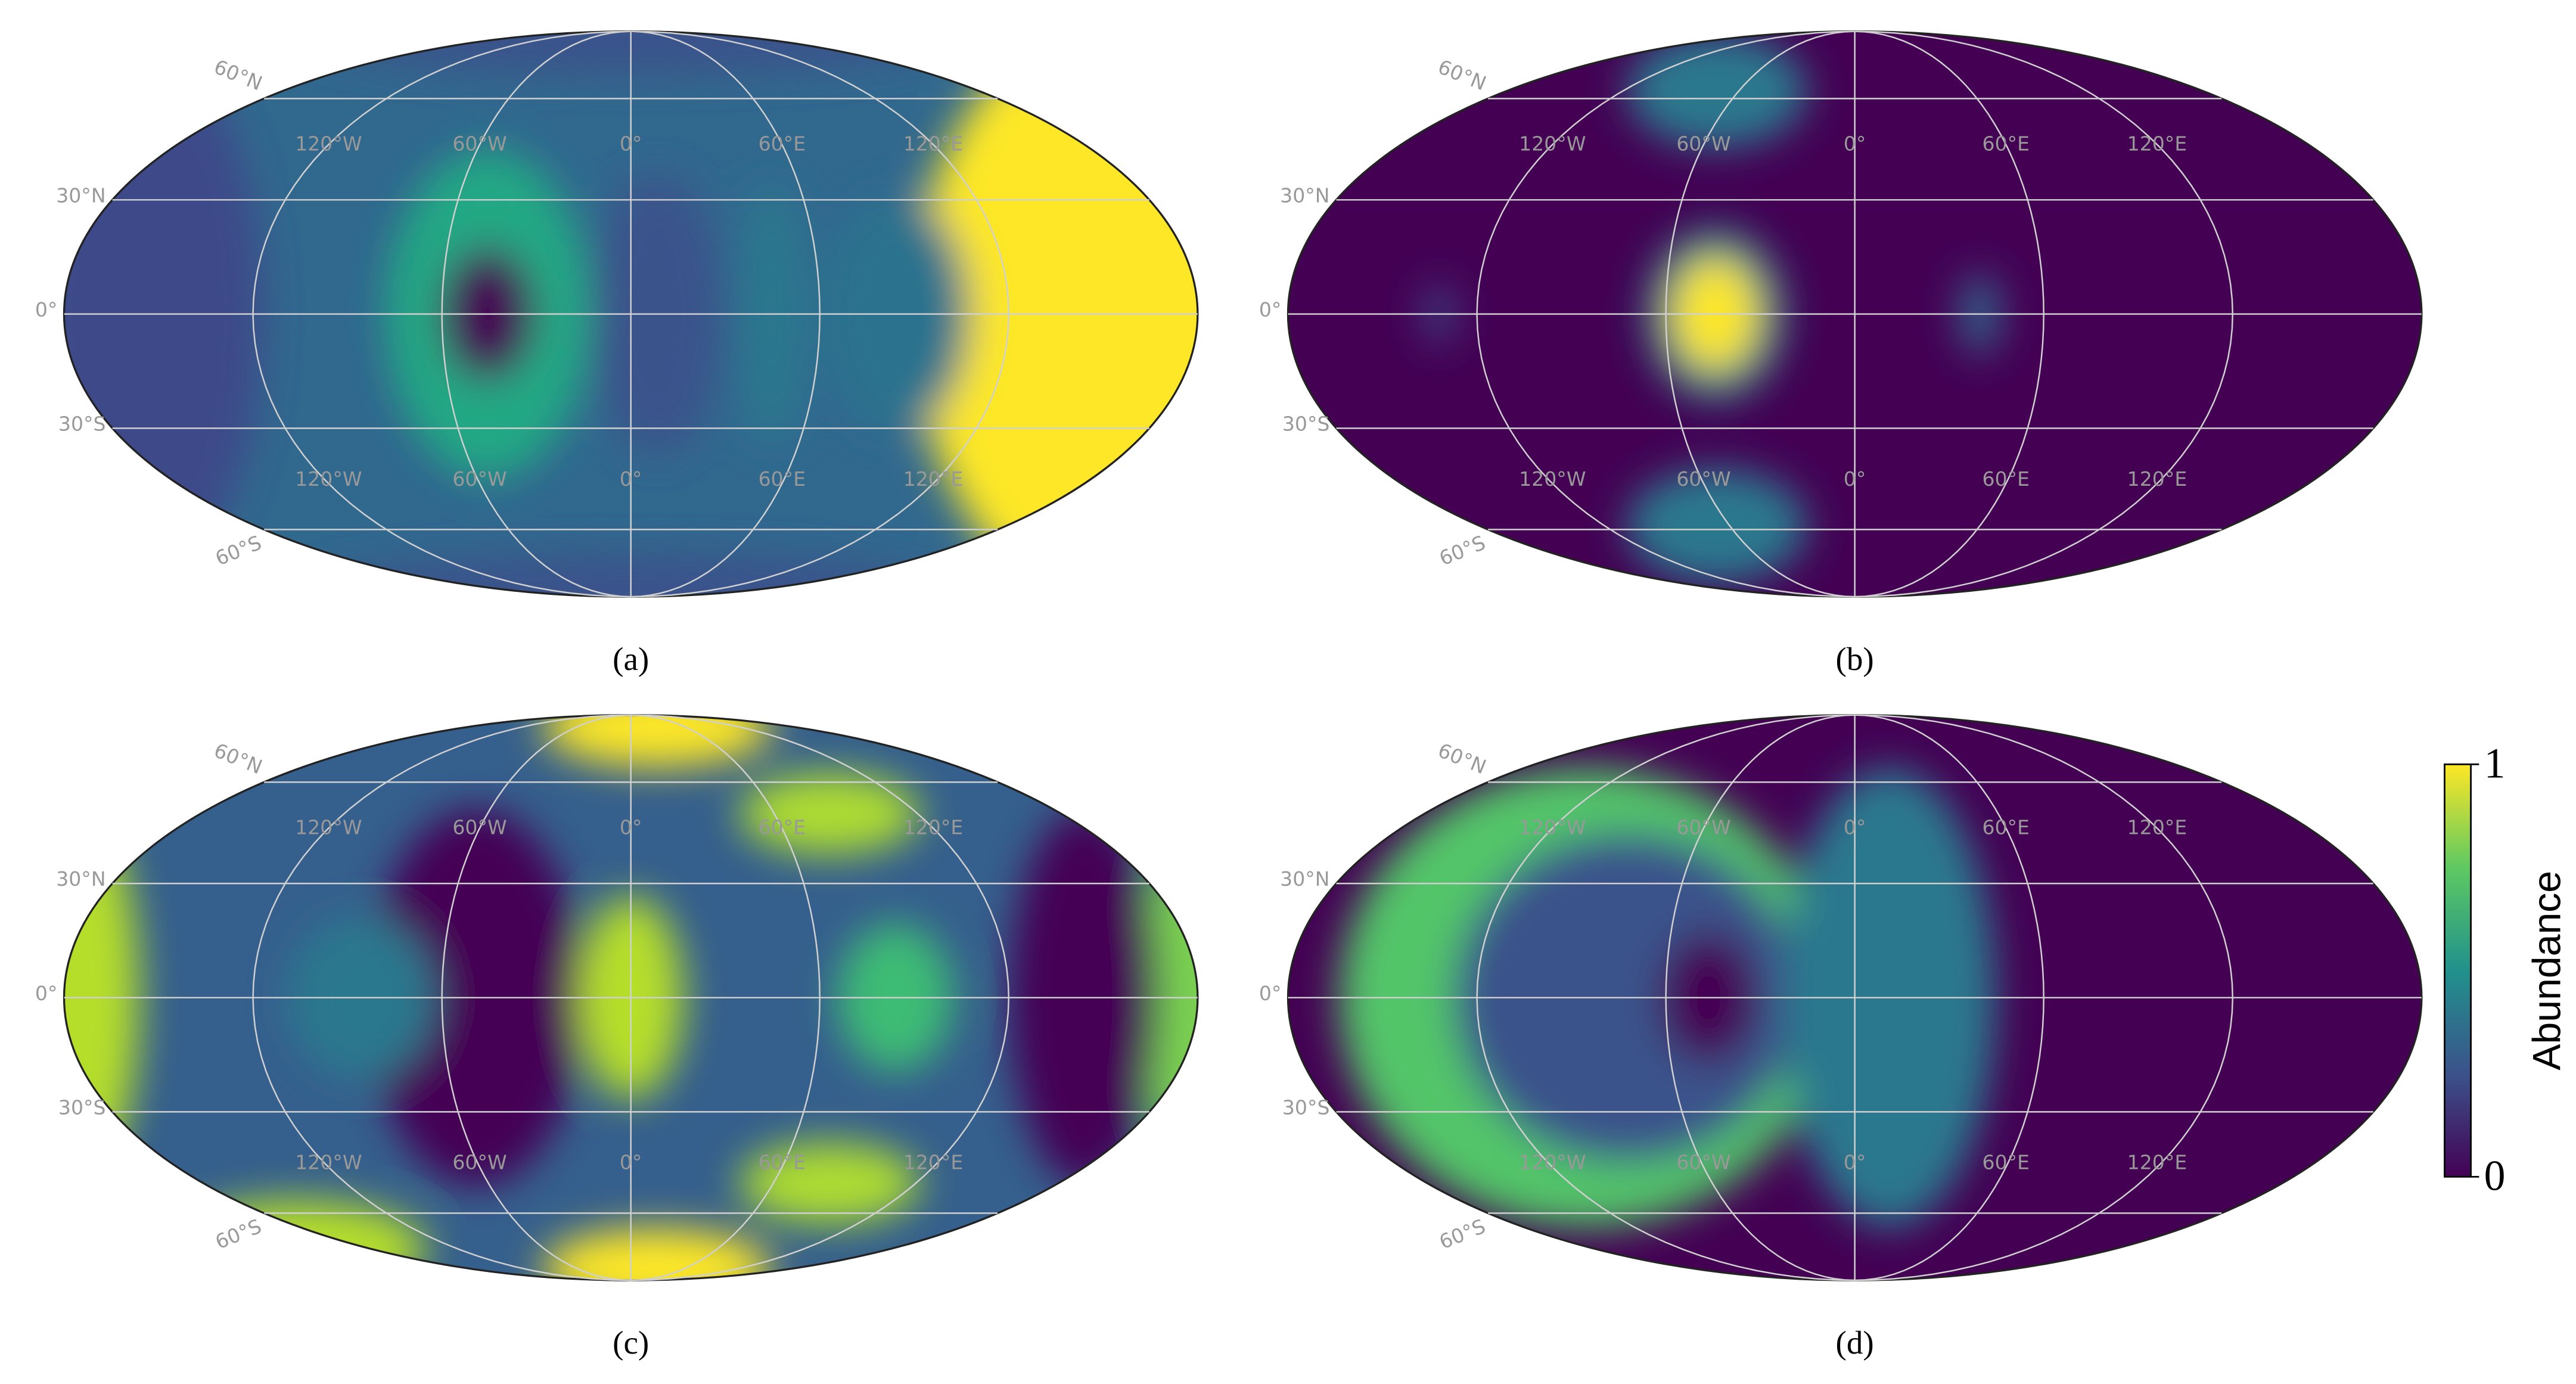  I want to click on colorbar-label: Abundance, so click(2547, 970).